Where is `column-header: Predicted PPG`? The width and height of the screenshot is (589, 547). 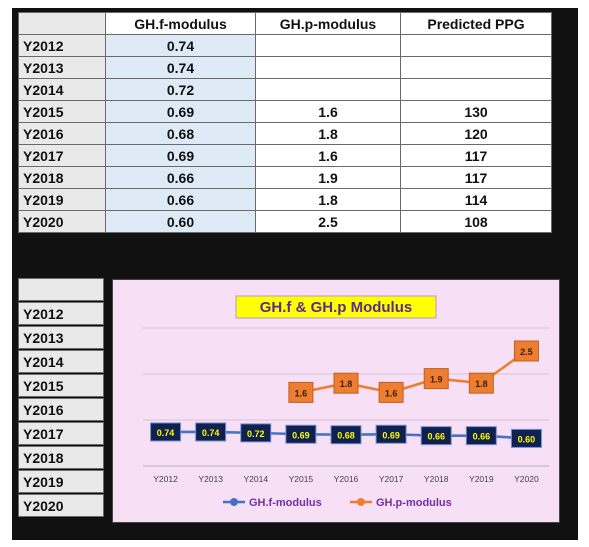 column-header: Predicted PPG is located at coordinates (476, 23).